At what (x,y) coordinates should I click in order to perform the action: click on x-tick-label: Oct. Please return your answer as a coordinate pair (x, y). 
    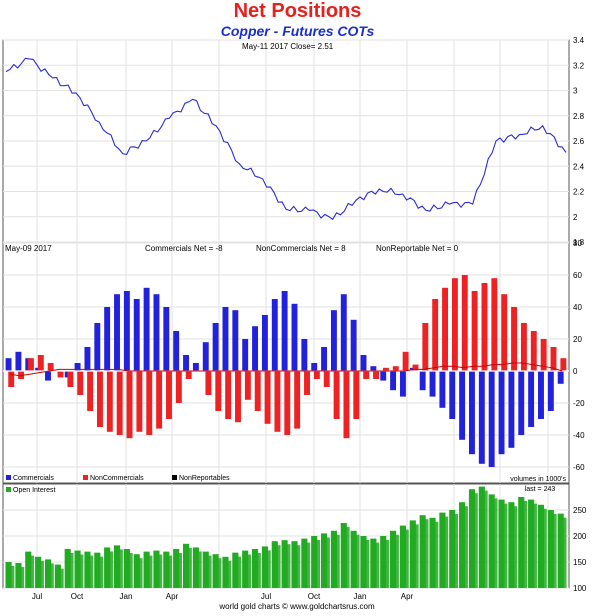
    Looking at the image, I should click on (314, 596).